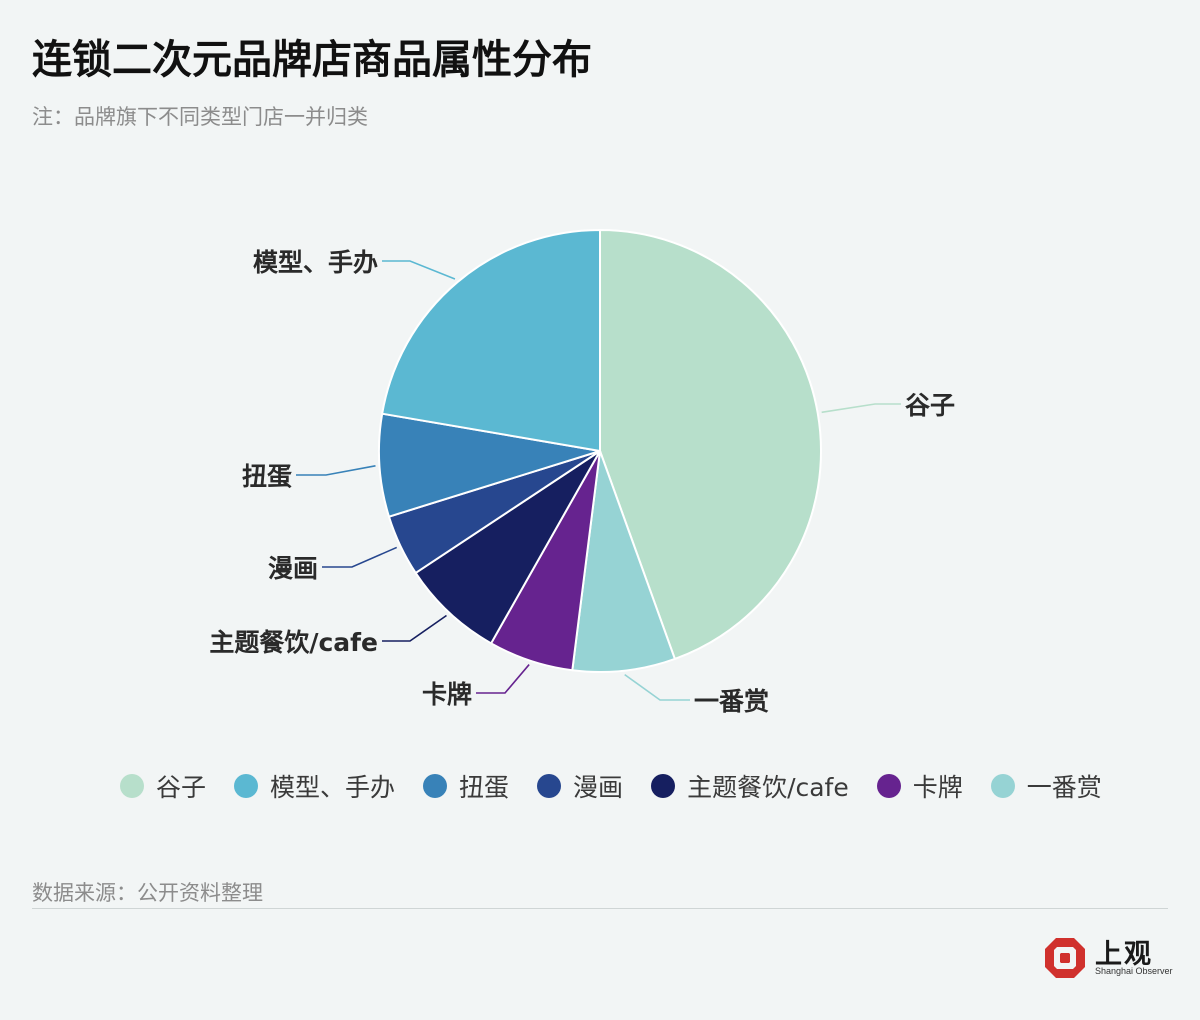  Describe the element at coordinates (333, 787) in the screenshot. I see `legend-label-1: 模型、手办` at that location.